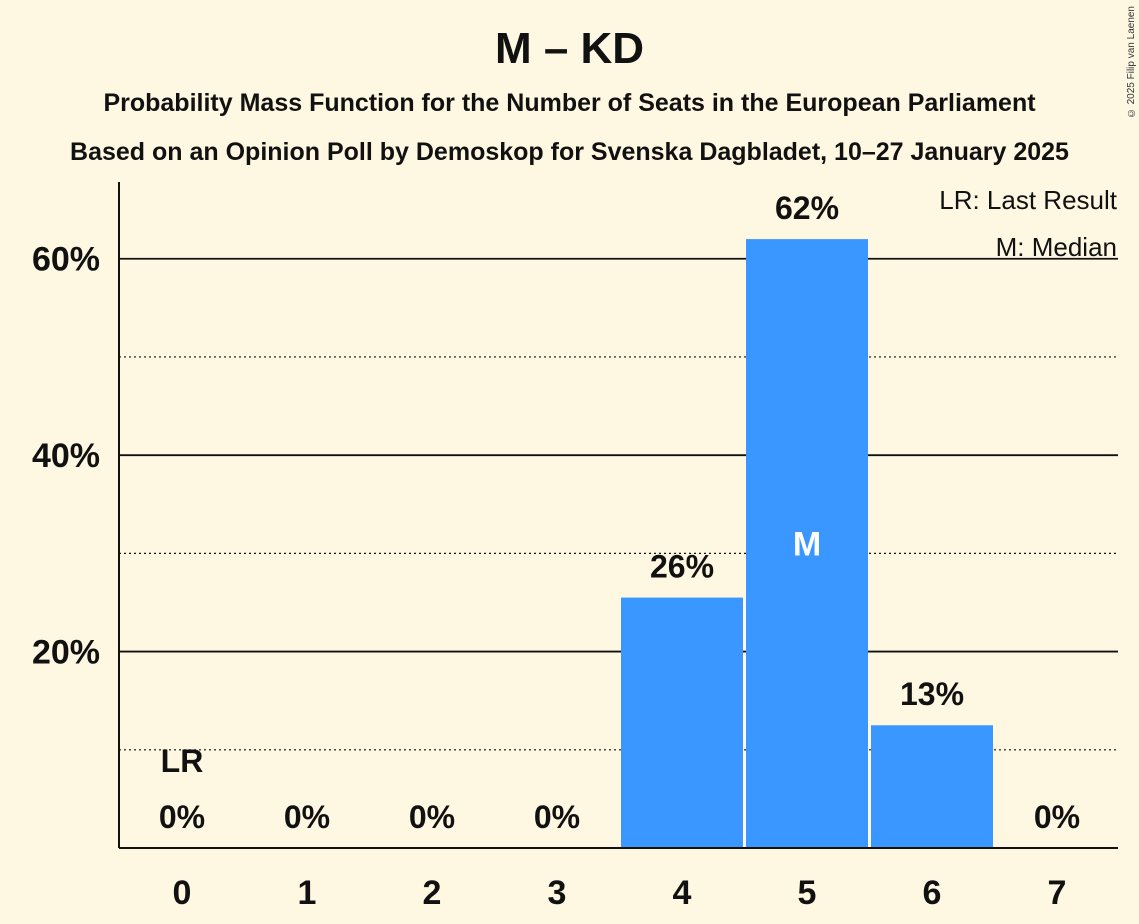 This screenshot has width=1139, height=924. I want to click on x-tick-label: 4, so click(682, 893).